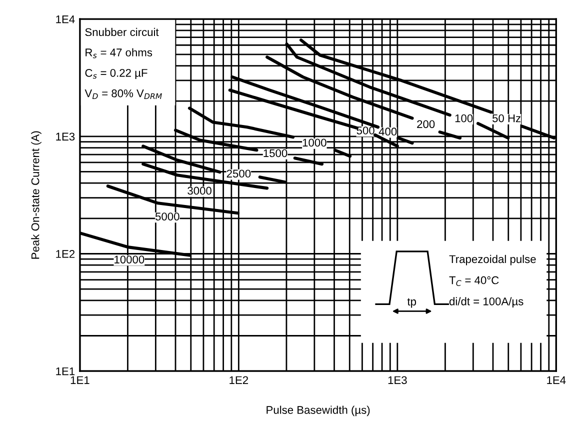 The image size is (571, 434). I want to click on series-label: 100, so click(464, 118).